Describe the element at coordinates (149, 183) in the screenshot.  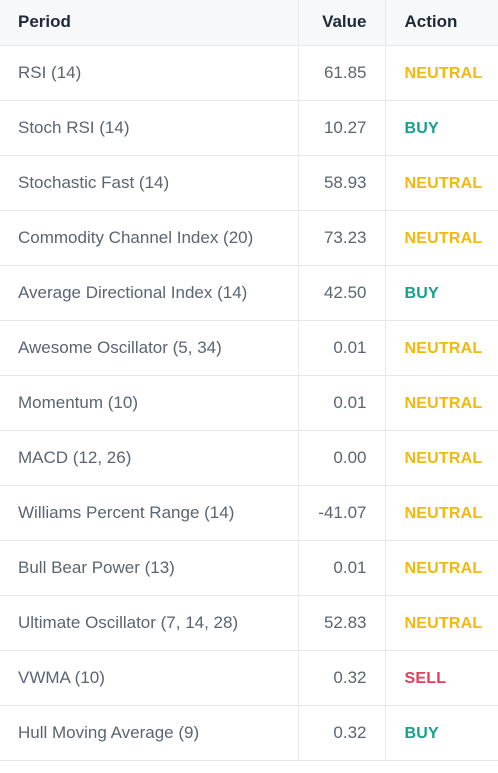
I see `indicator-name: Stochastic Fast (14)` at that location.